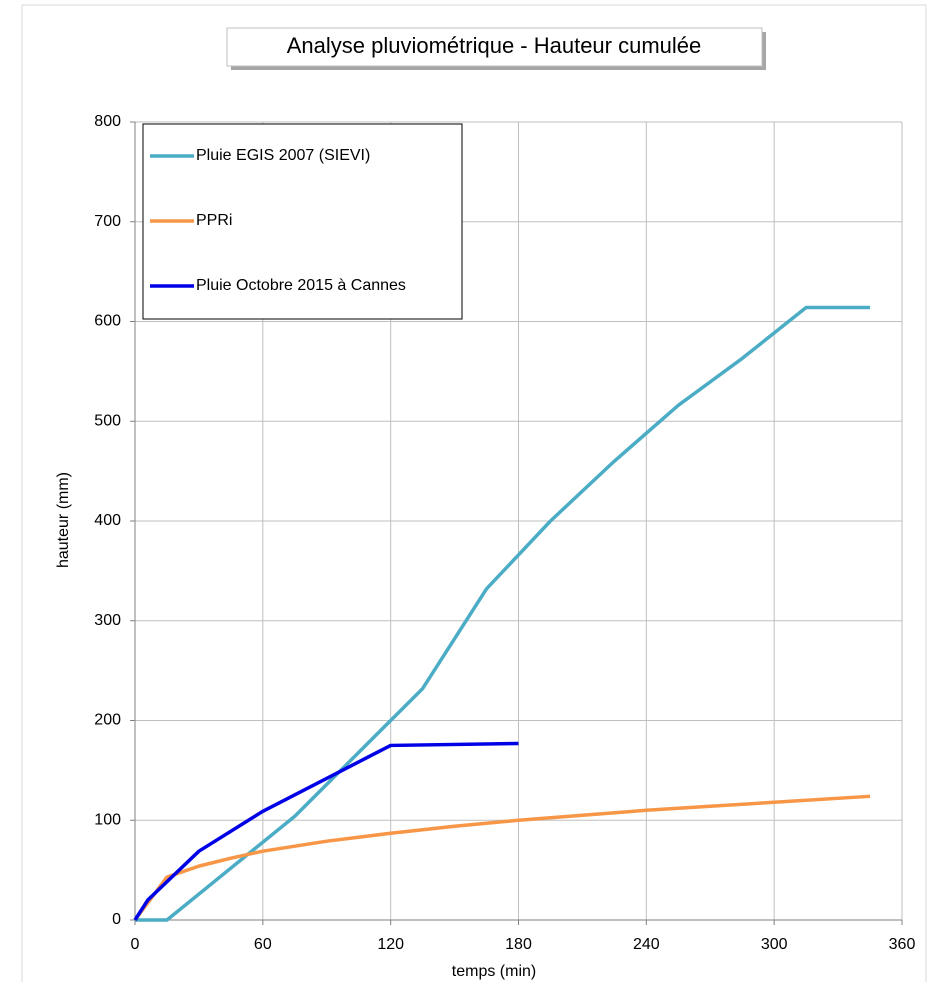  I want to click on y-tick-label: 700, so click(107, 221).